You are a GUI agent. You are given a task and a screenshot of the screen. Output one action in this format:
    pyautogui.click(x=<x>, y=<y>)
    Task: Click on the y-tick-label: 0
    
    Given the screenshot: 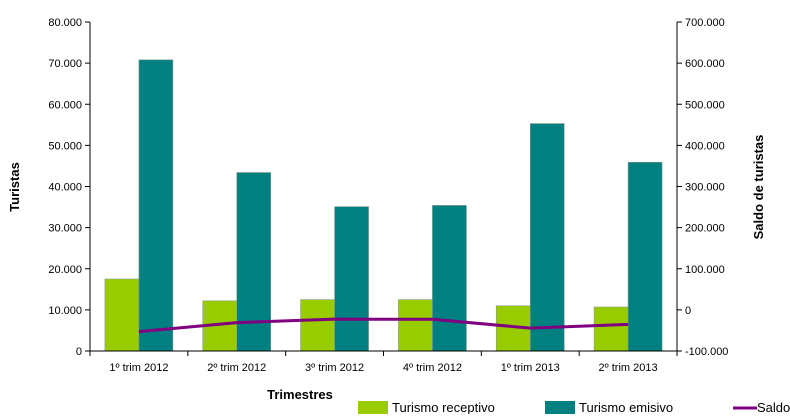 What is the action you would take?
    pyautogui.click(x=79, y=352)
    